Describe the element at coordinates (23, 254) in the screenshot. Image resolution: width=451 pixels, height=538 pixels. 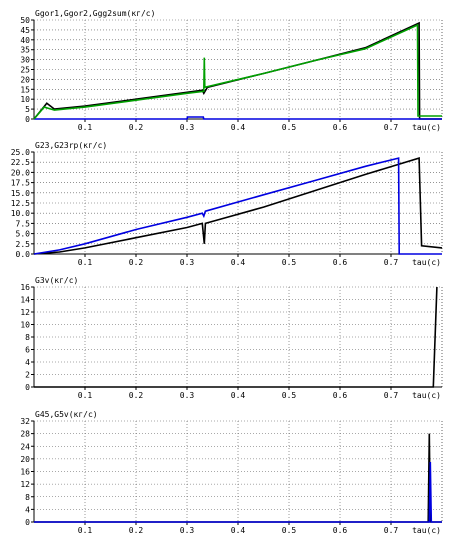
I see `y-tick-label: 0.0` at that location.